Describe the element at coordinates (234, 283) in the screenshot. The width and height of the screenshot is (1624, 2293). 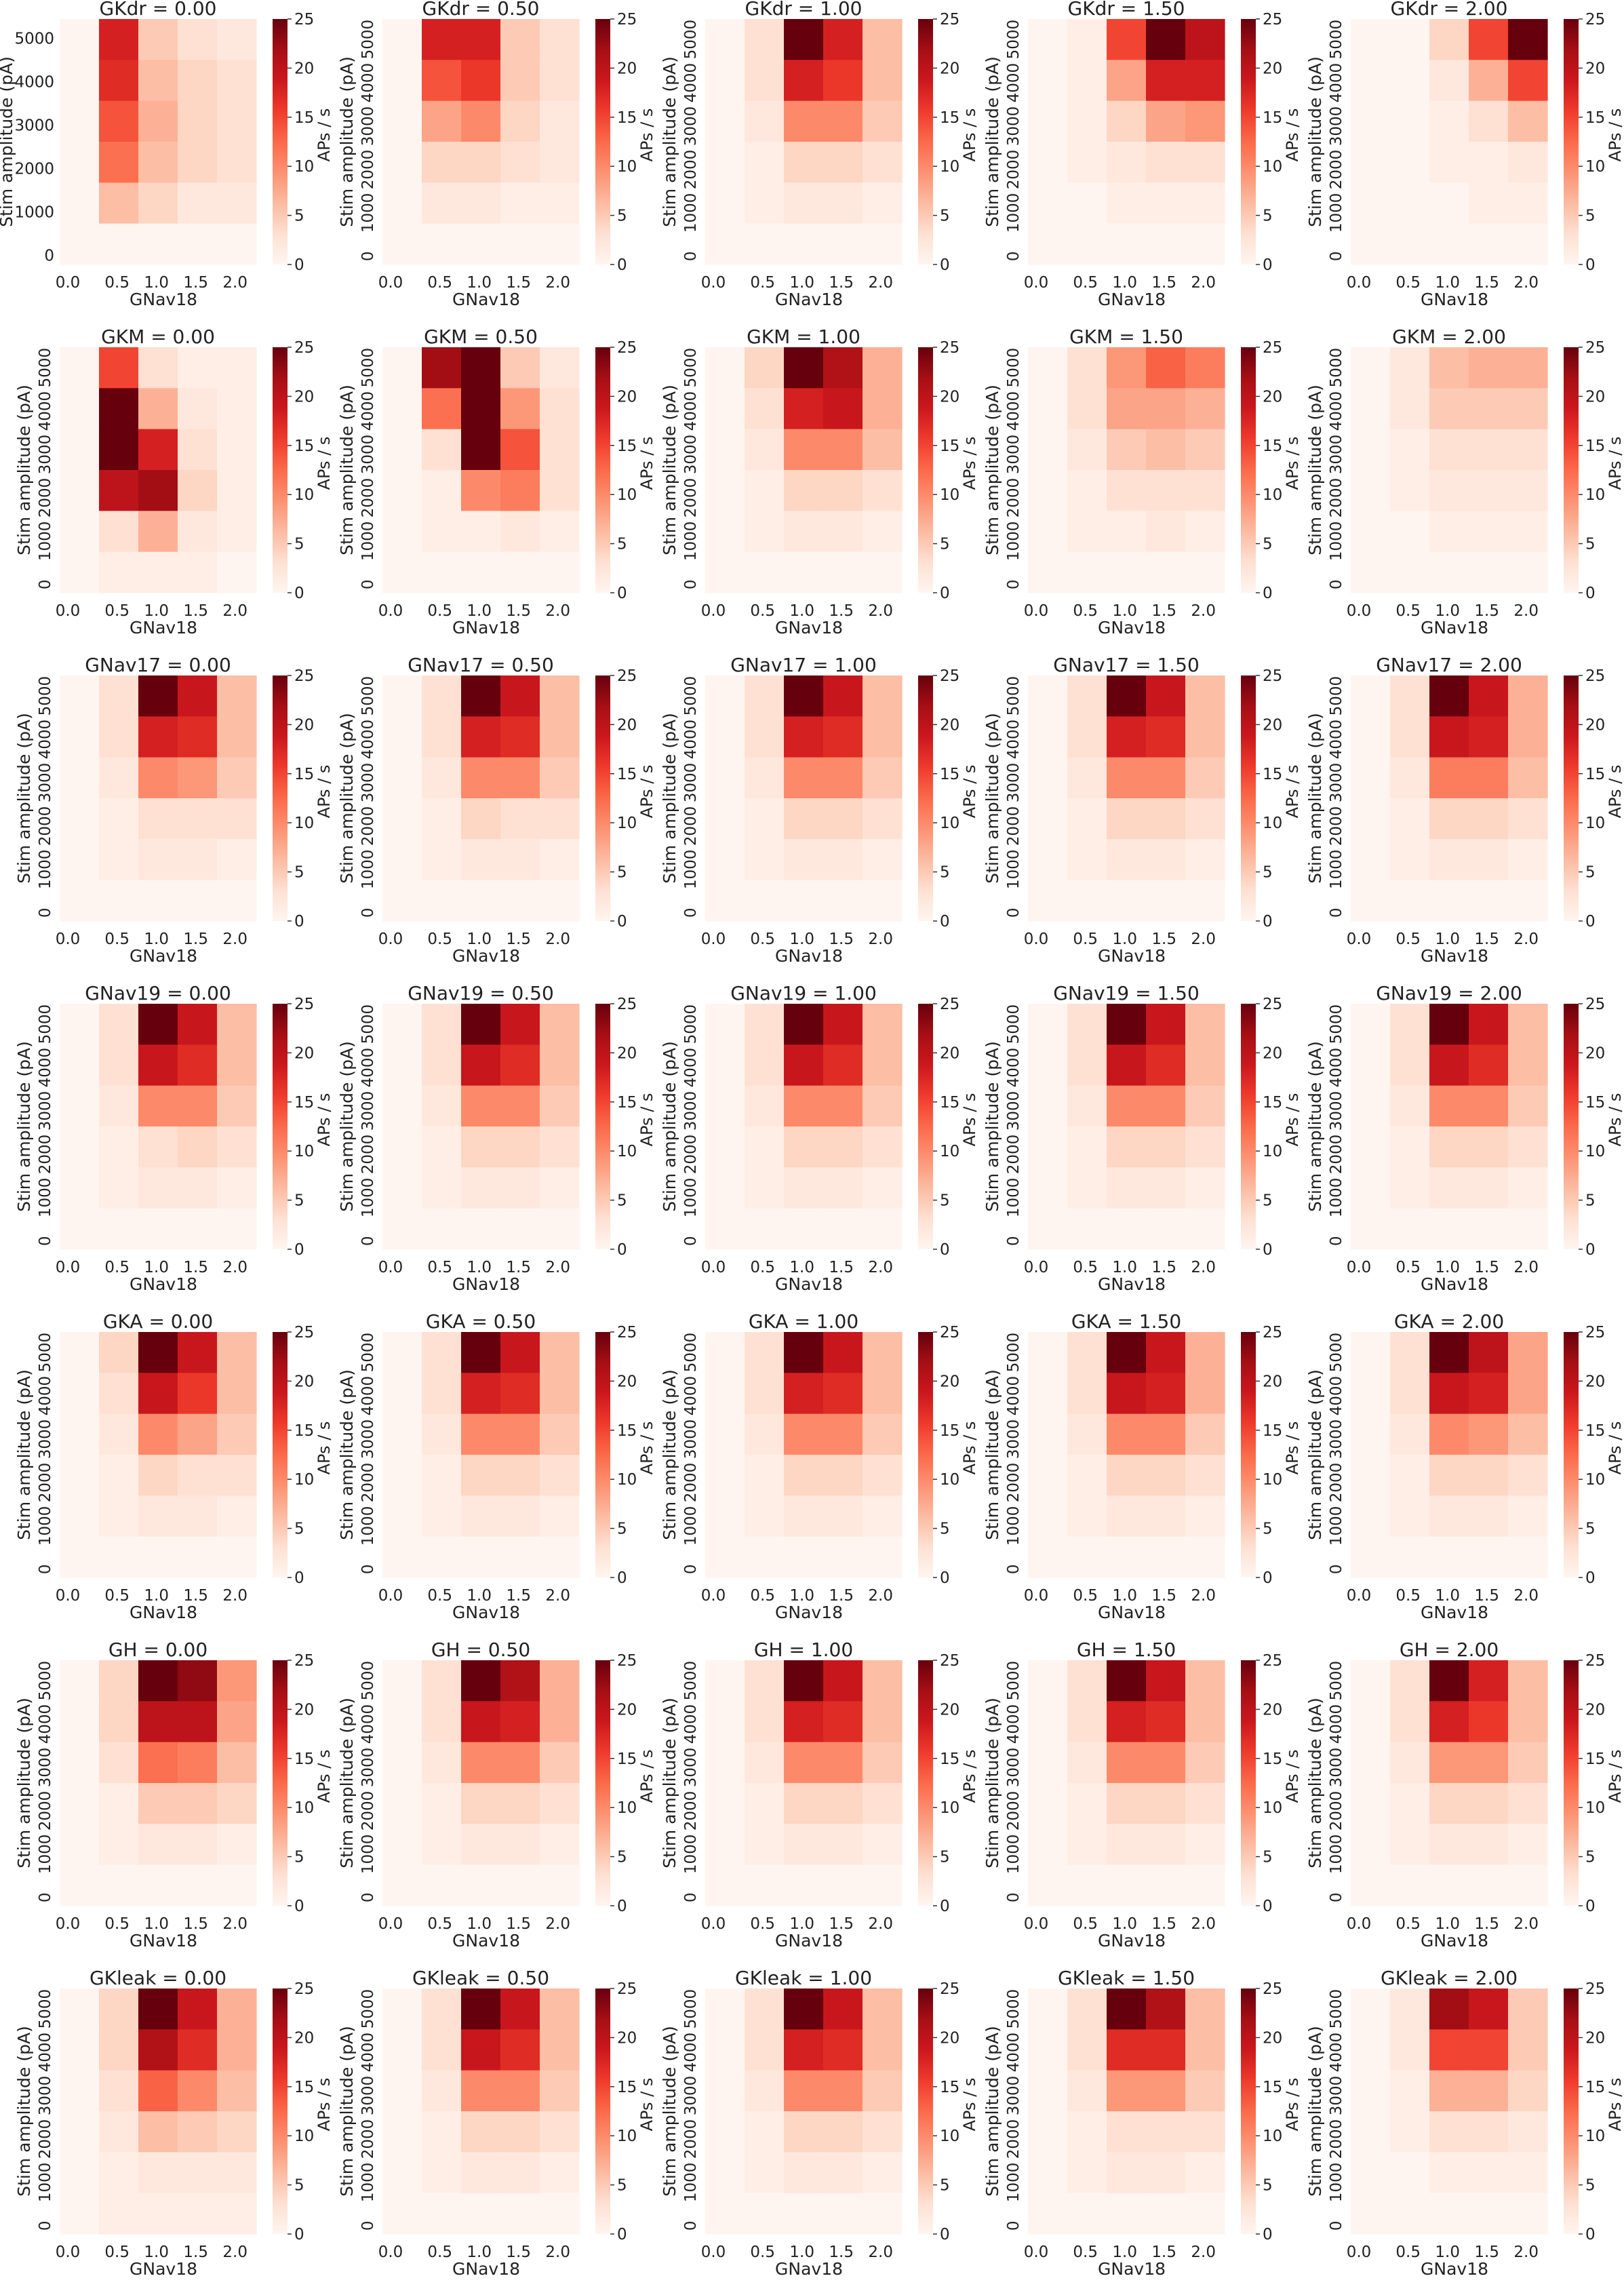
I see `x-tick-label: 2.0` at that location.